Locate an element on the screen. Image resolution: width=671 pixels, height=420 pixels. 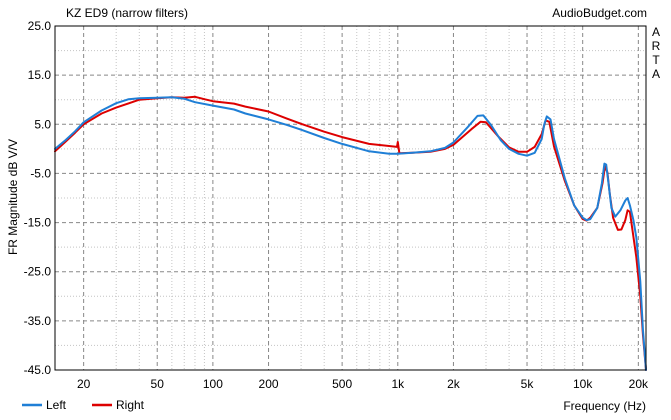
y-tick-label: 15.0 is located at coordinates (40, 75).